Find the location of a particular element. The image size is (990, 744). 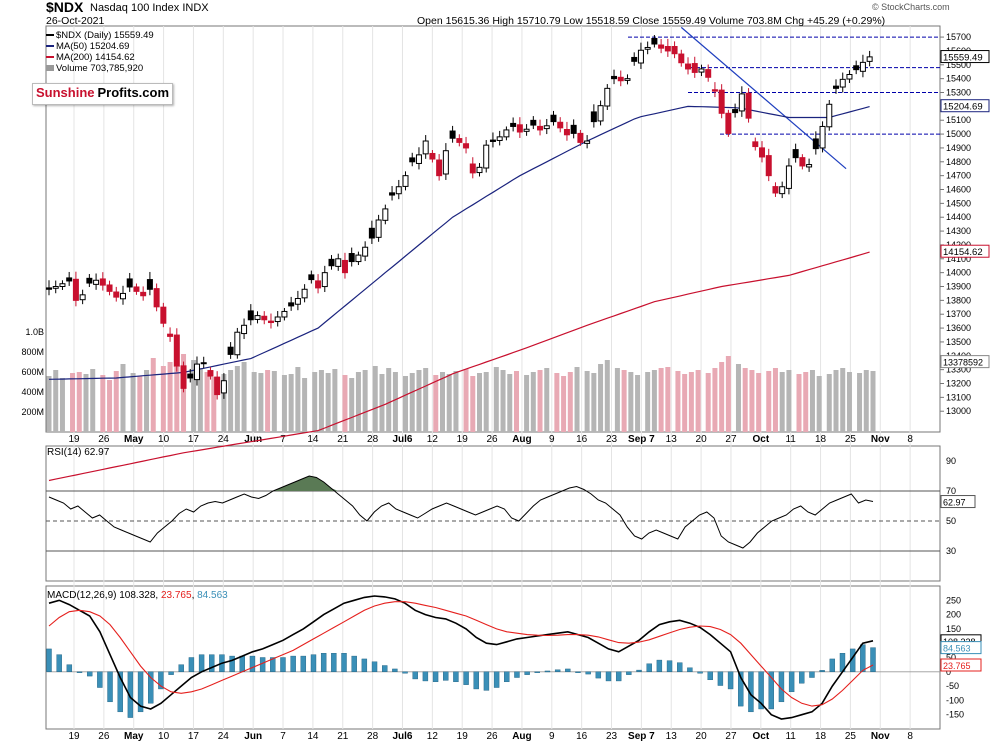

macd-tag-text: 84.563 is located at coordinates (957, 649).